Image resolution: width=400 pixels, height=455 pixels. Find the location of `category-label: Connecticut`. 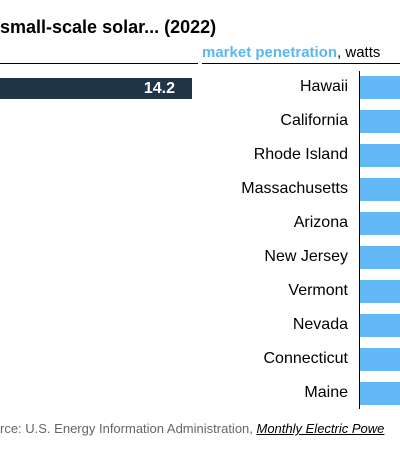

category-label: Connecticut is located at coordinates (306, 358).